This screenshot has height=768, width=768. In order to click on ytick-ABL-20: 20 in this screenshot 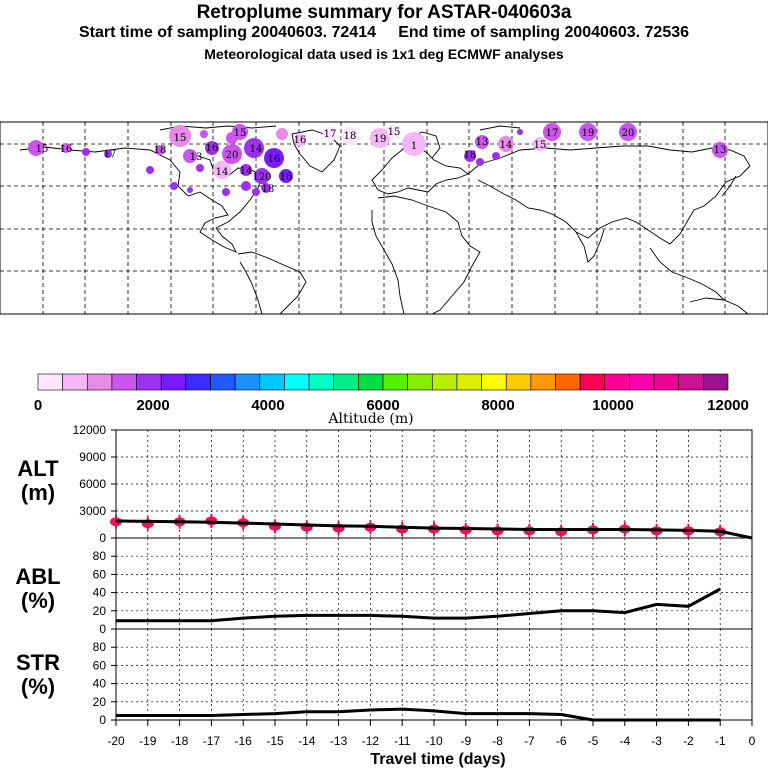, I will do `click(100, 611)`.